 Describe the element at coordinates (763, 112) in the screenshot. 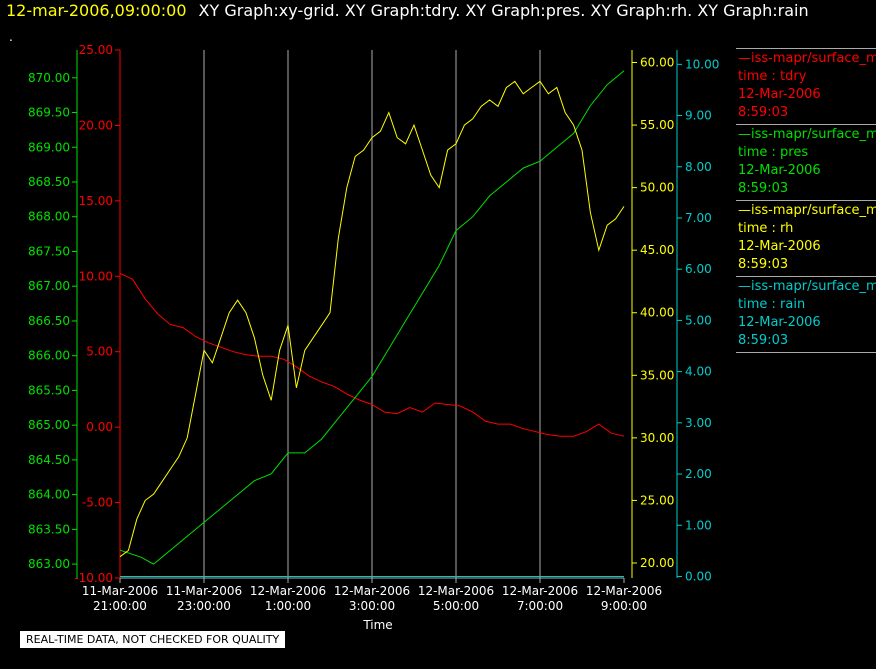

I see `legend-tdry-time: 8:59:03` at that location.